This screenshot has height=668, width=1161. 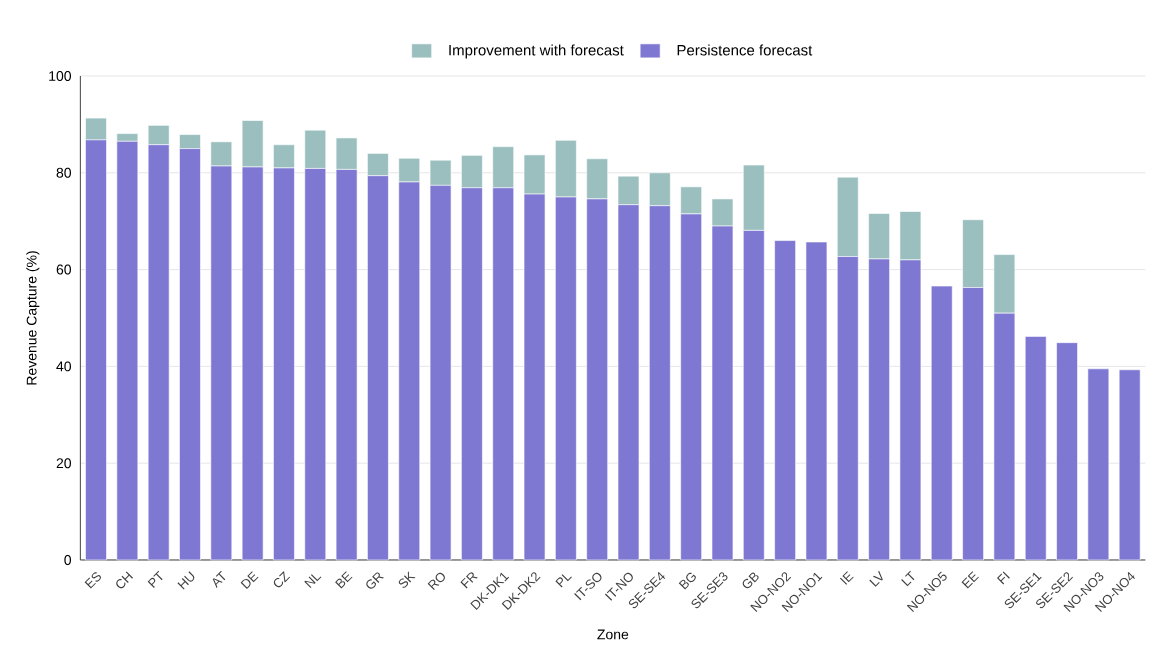 What do you see at coordinates (313, 581) in the screenshot?
I see `x-tick-label: NL` at bounding box center [313, 581].